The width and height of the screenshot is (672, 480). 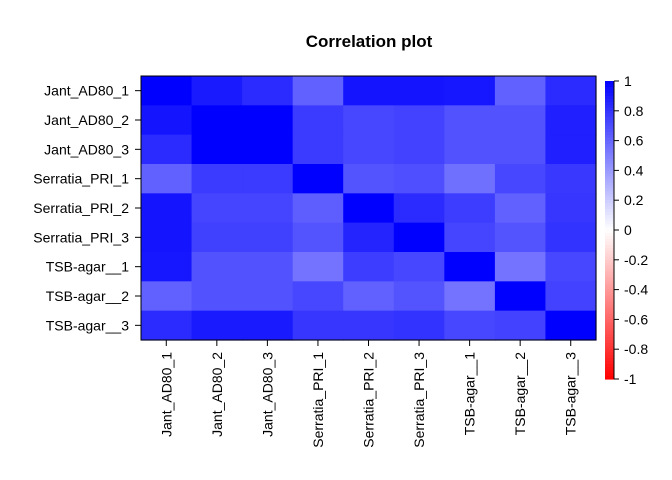 I want to click on color-legend-tick-label: 1, so click(x=628, y=81).